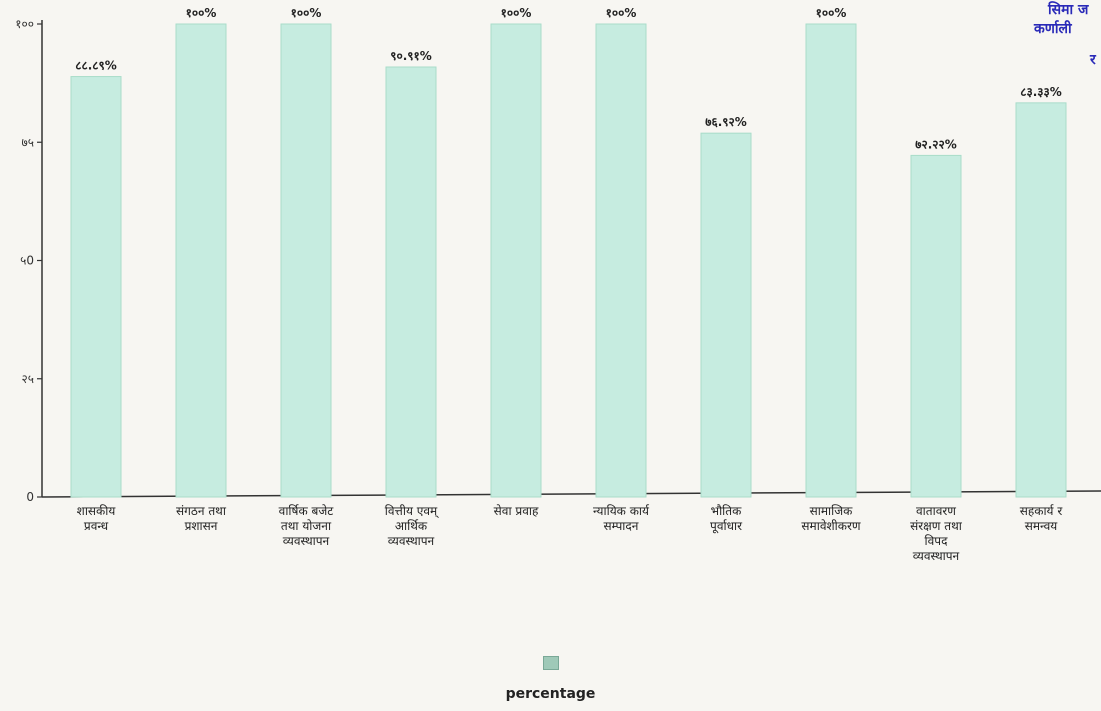 This screenshot has width=1101, height=711. What do you see at coordinates (550, 663) in the screenshot?
I see `legend-swatch` at bounding box center [550, 663].